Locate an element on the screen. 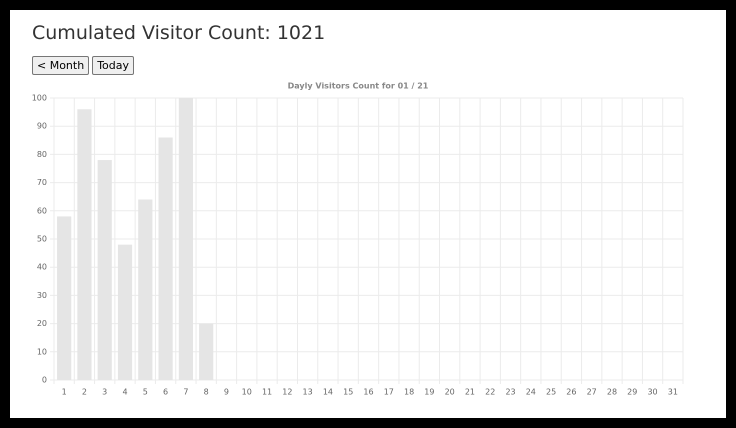  y-tick-label: 40 is located at coordinates (42, 267).